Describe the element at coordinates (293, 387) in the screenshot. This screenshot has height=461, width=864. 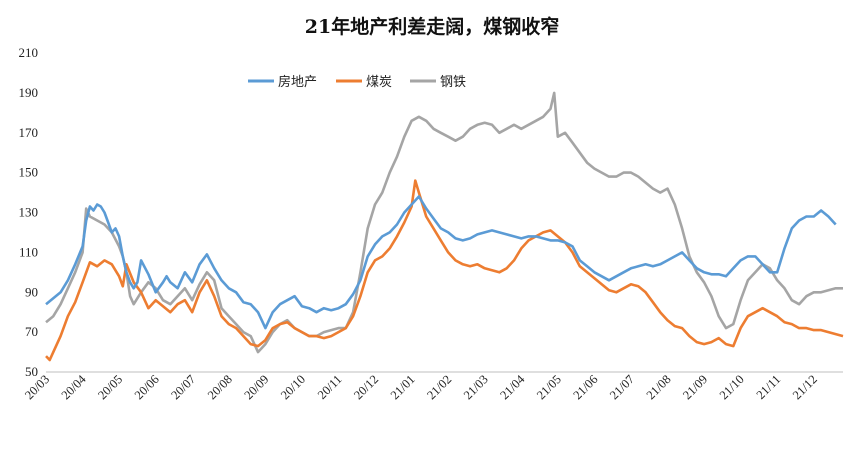
I see `x-tick-label: 20/10` at that location.